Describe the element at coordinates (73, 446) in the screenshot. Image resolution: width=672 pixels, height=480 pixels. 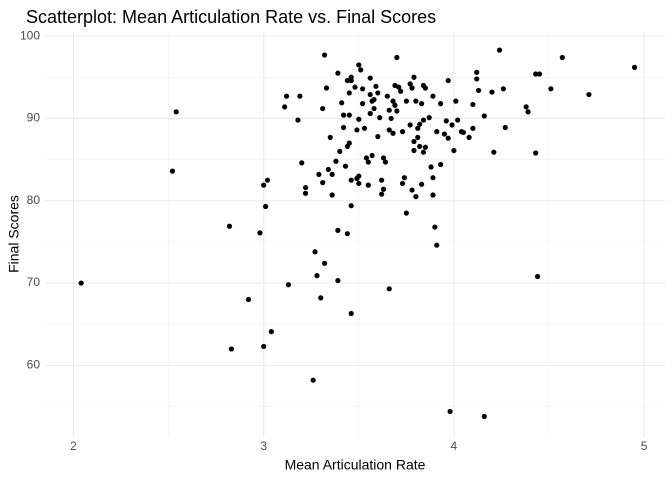
I see `x-tick-label: 2` at that location.